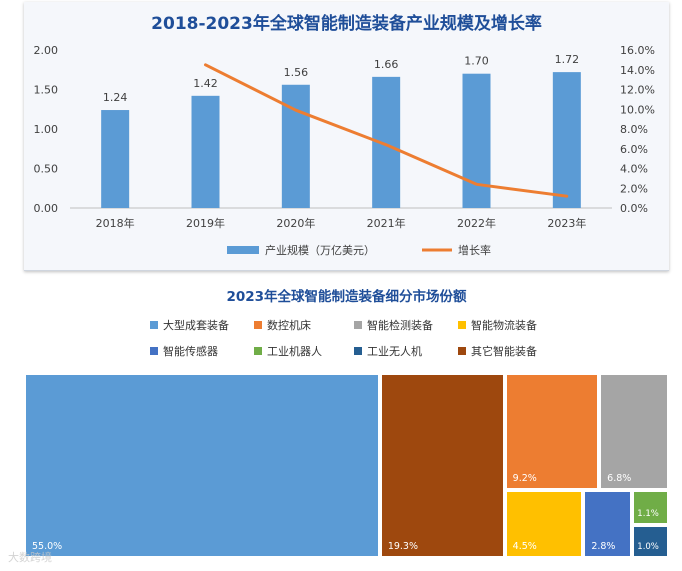 This screenshot has width=682, height=571. I want to click on legend-label: 智能物流装备, so click(504, 325).